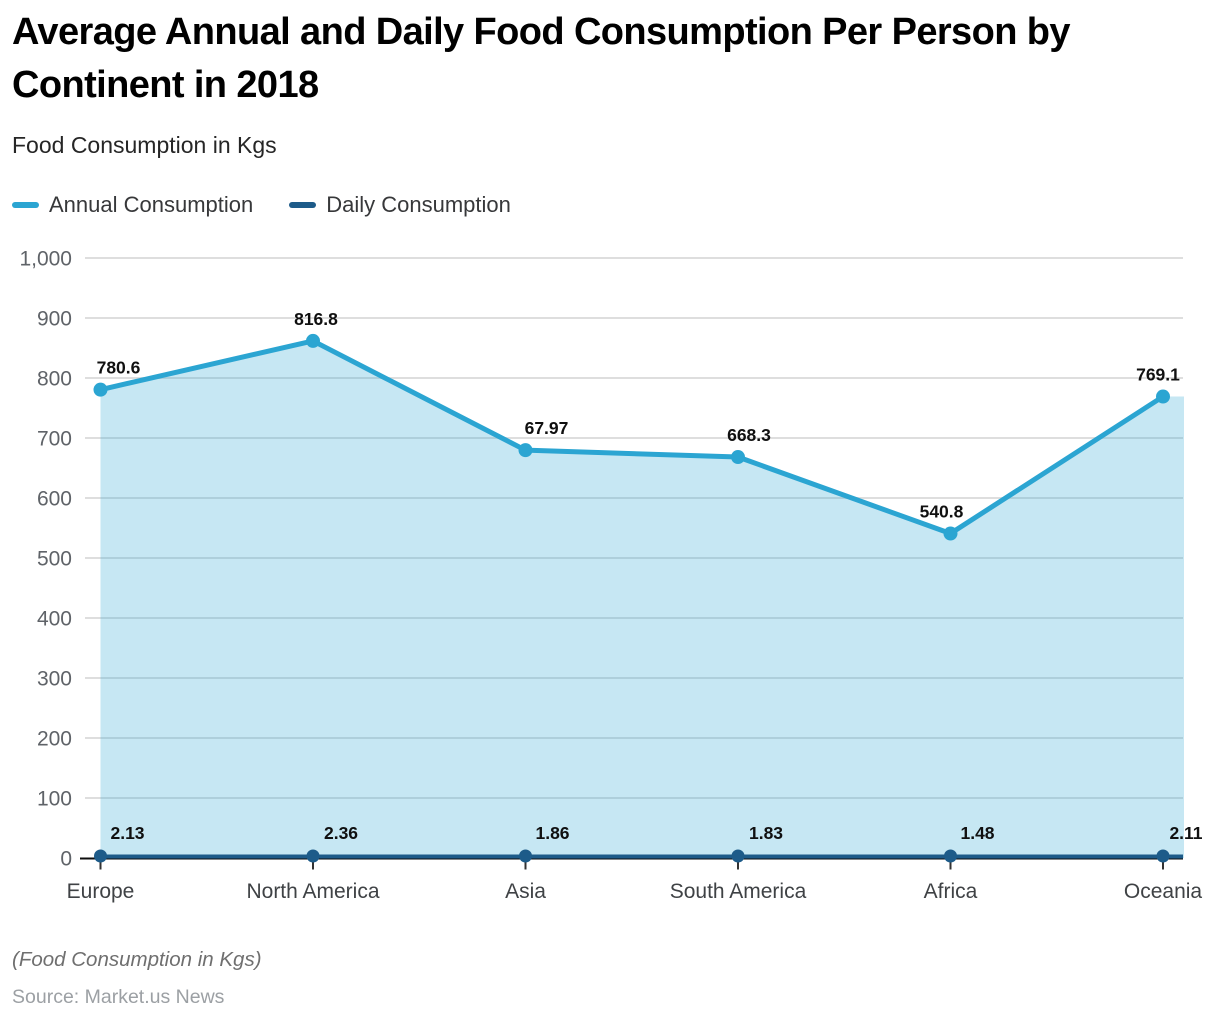  Describe the element at coordinates (316, 319) in the screenshot. I see `annual-data-label: 816.8` at that location.